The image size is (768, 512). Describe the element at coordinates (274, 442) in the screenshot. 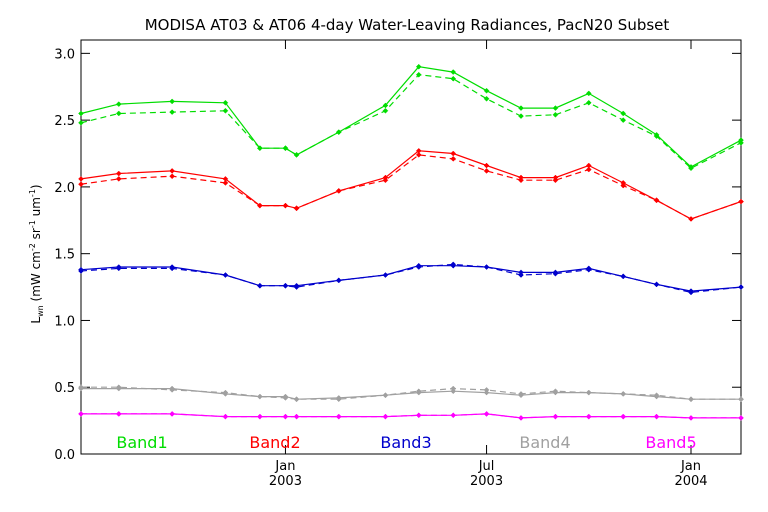

I see `legend-item: Band2` at that location.